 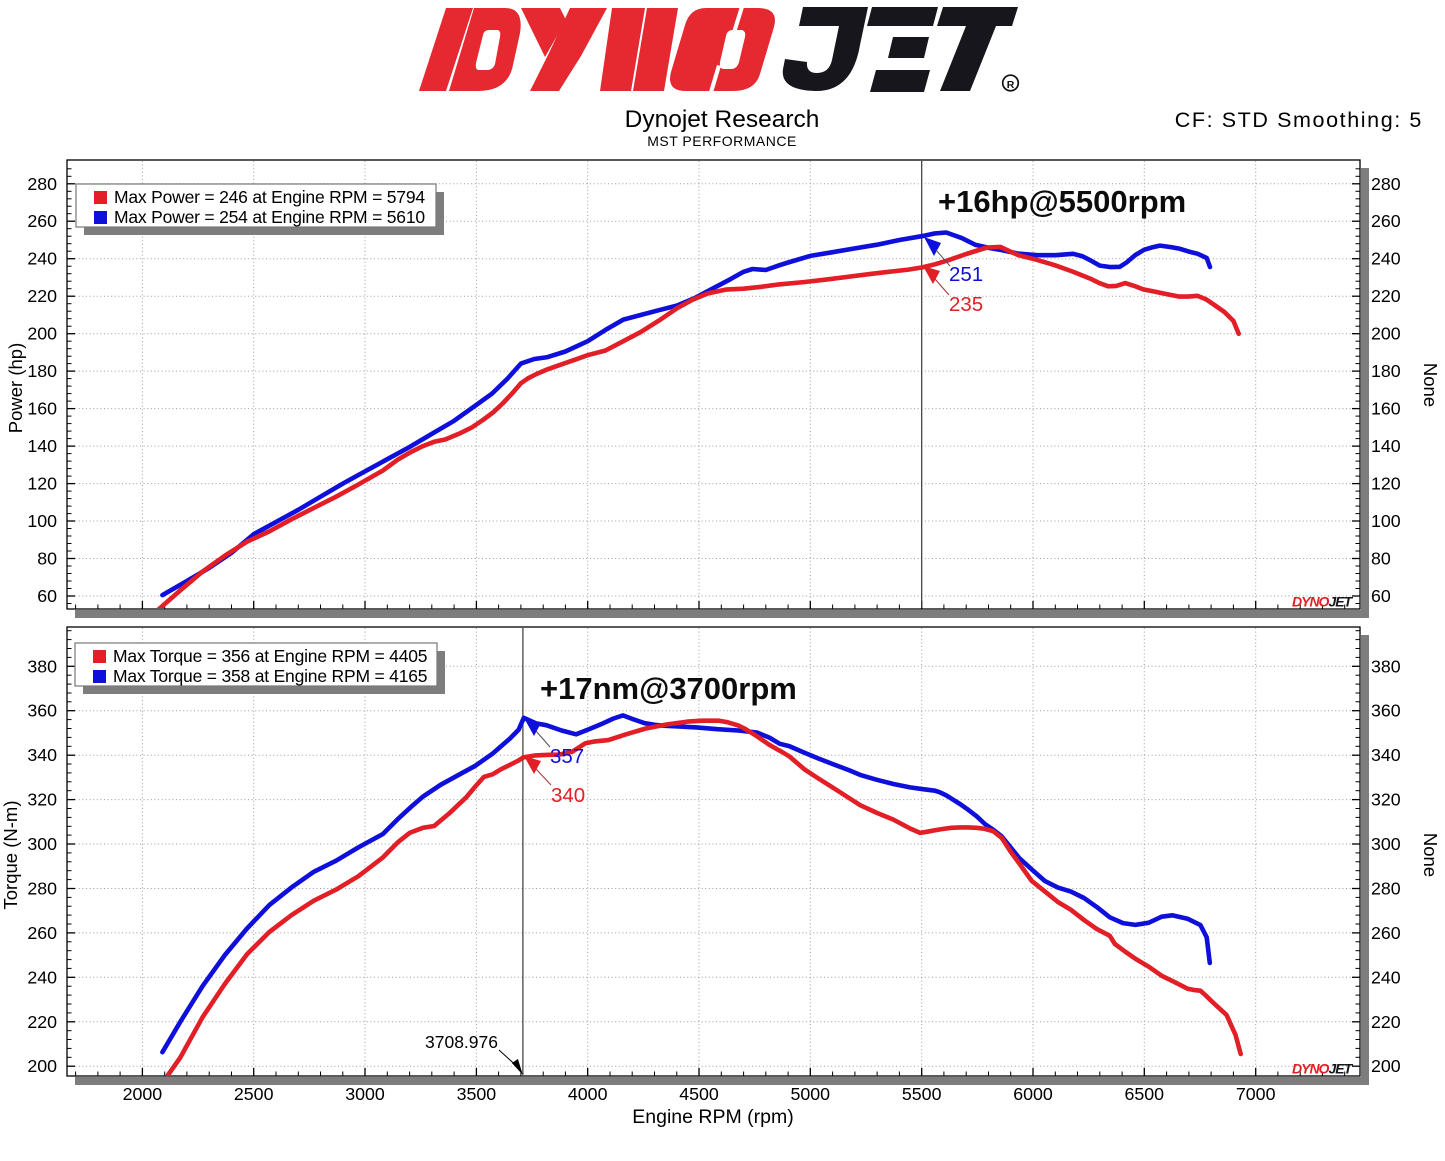 What do you see at coordinates (722, 119) in the screenshot?
I see `svg-text: Dynojet Research` at bounding box center [722, 119].